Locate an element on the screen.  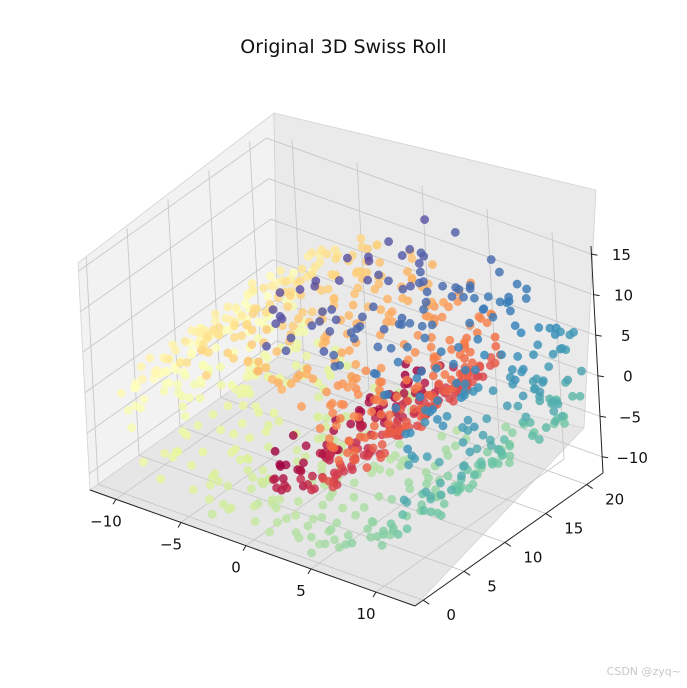
z-tick-label: 5 is located at coordinates (626, 336).